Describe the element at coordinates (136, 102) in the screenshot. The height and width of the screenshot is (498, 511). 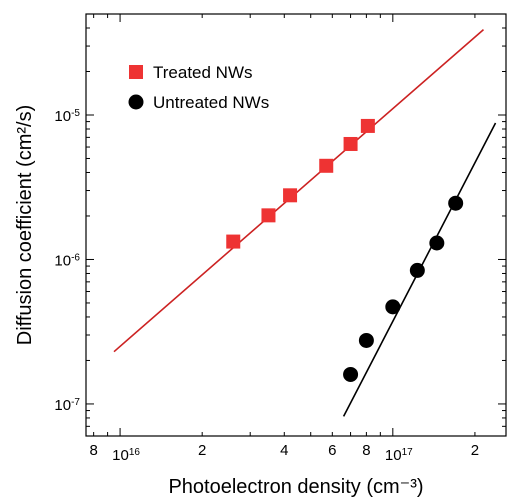
I see `legend-marker-circle` at that location.